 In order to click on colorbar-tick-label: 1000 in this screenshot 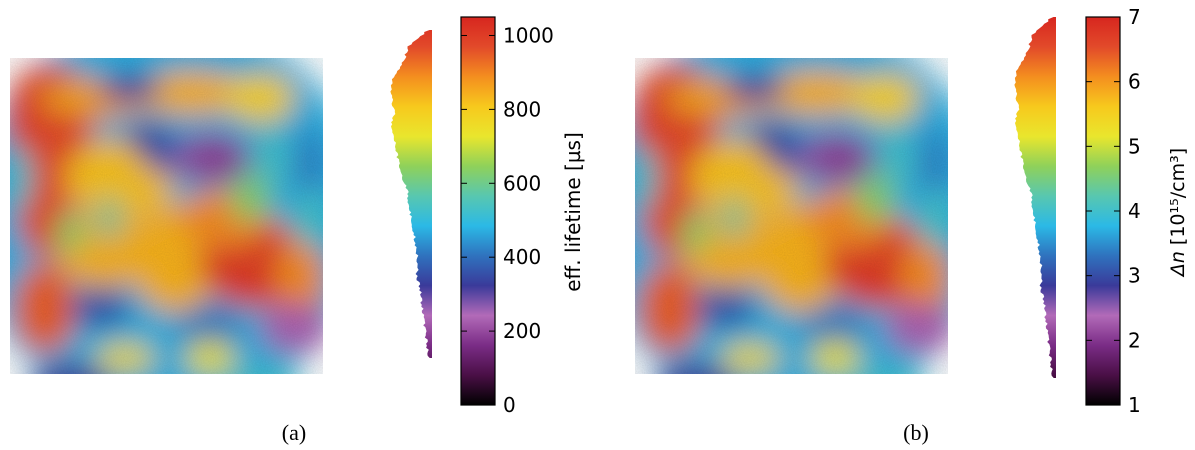, I will do `click(528, 35)`.